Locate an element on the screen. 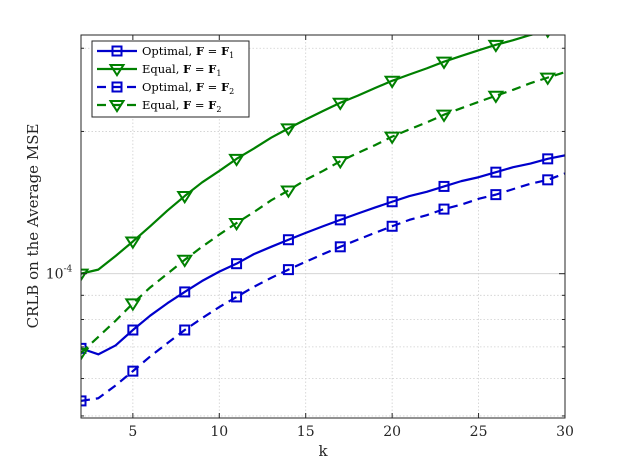 The height and width of the screenshot is (467, 623). legend-entry: Optimal, F = F2 is located at coordinates (165, 88).